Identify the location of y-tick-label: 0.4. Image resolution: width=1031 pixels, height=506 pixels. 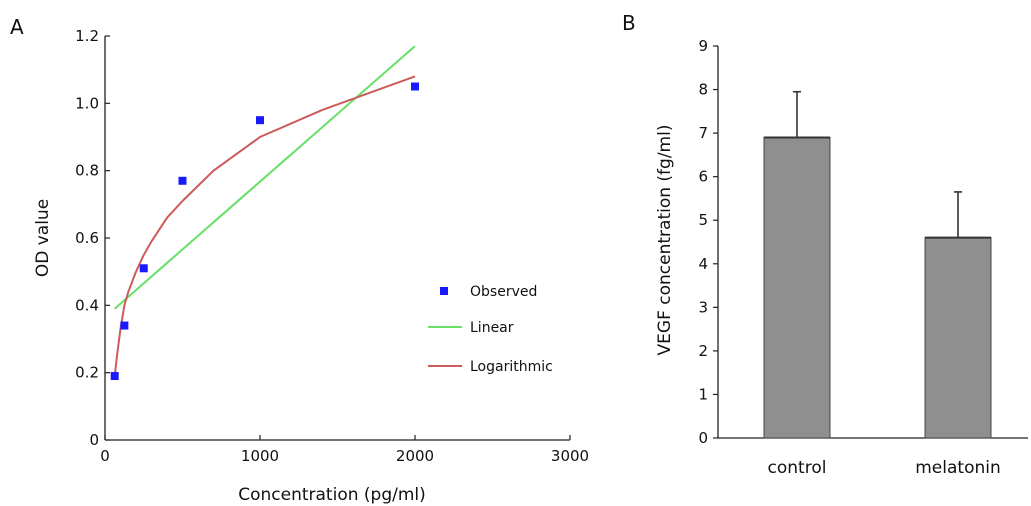
(87, 305).